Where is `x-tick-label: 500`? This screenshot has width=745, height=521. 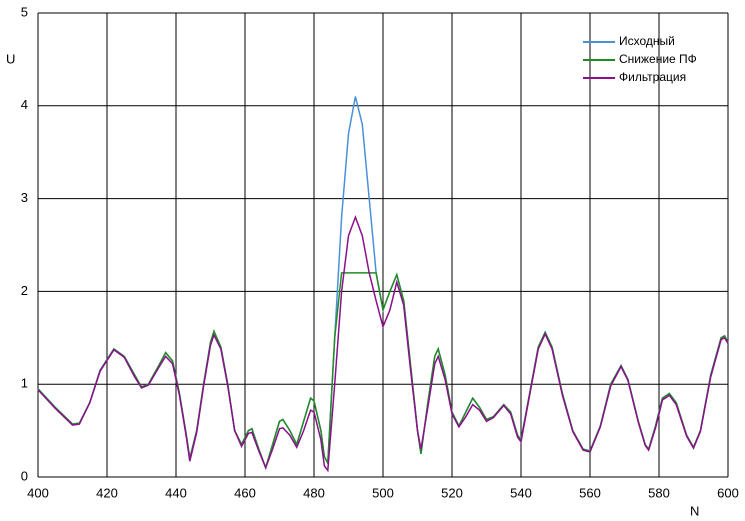
x-tick-label: 500 is located at coordinates (383, 492).